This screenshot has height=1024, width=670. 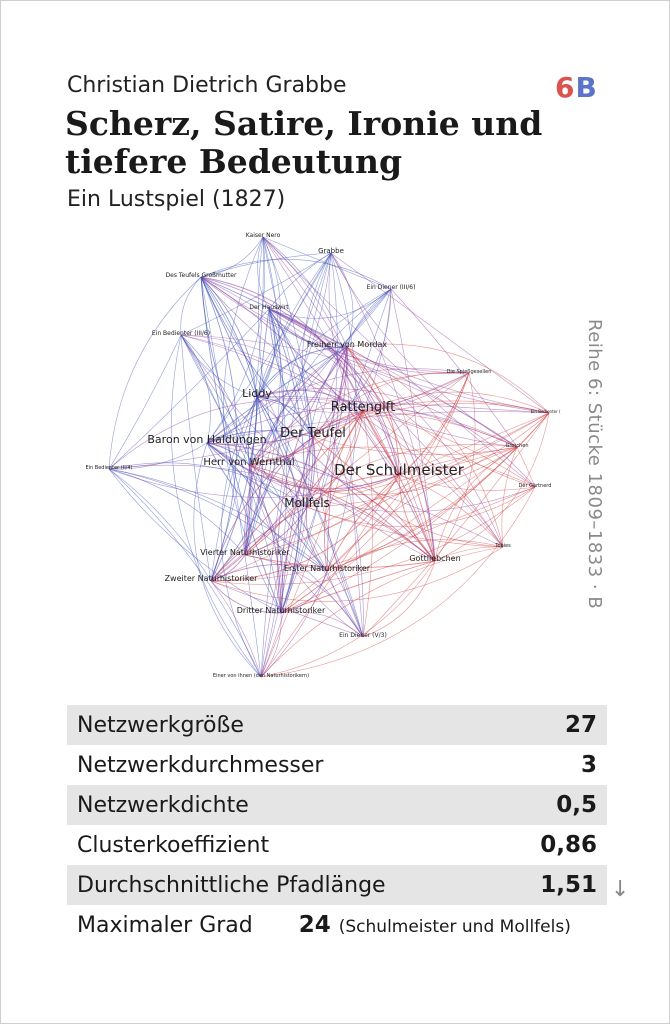 I want to click on node-label: Erster Naturhistoriker, so click(x=327, y=568).